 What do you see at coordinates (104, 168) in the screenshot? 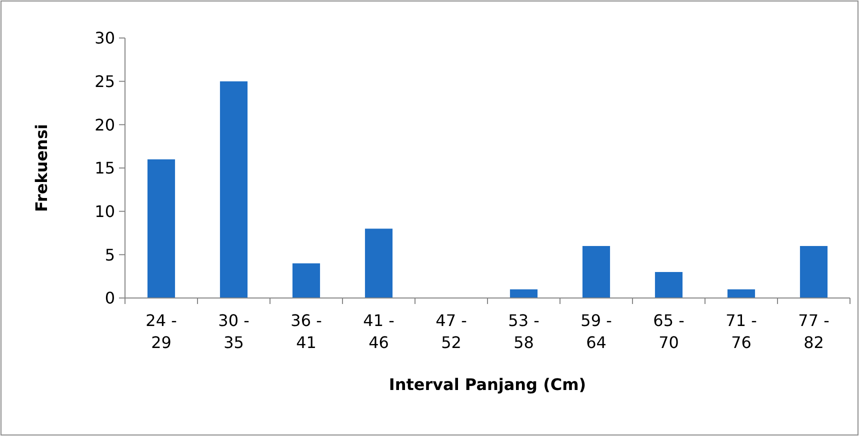
I see `y-tick-label: 15` at bounding box center [104, 168].